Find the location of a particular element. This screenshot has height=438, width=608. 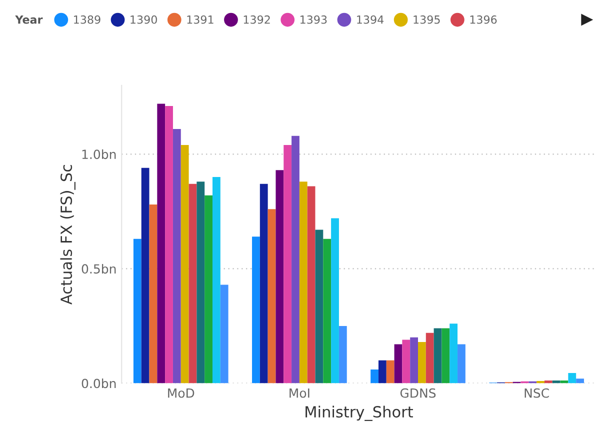

legend-label: 1389 is located at coordinates (87, 19).